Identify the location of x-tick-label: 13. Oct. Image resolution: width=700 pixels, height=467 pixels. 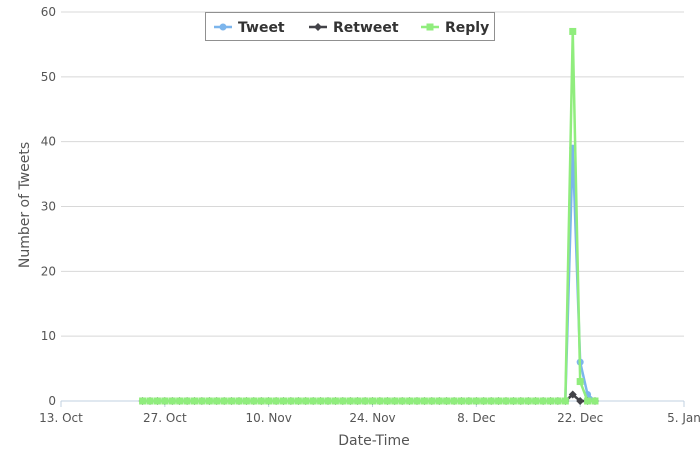
(61, 418).